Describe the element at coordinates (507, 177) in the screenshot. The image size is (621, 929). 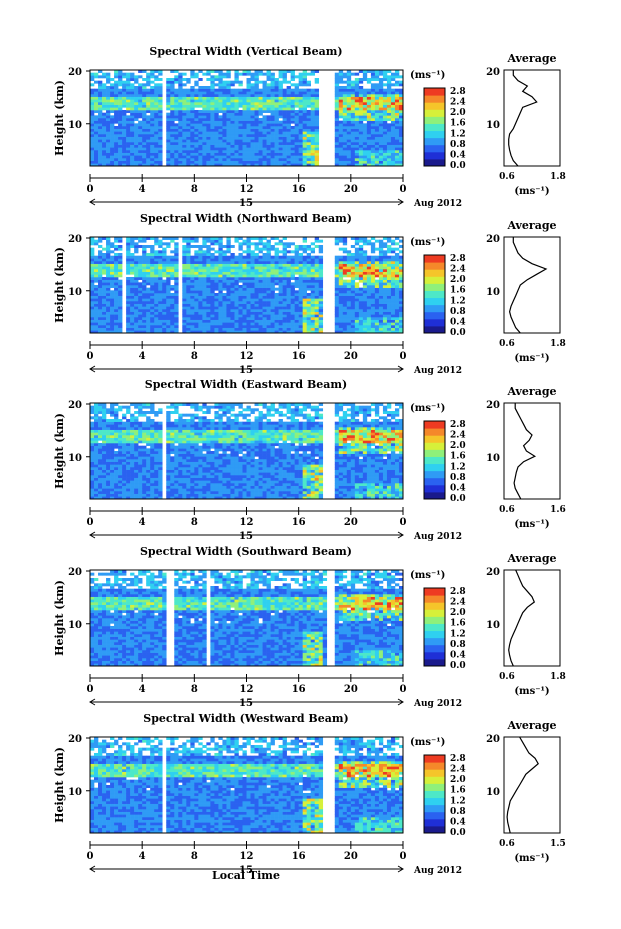
I see `average-x-tick-label: 0.6` at that location.